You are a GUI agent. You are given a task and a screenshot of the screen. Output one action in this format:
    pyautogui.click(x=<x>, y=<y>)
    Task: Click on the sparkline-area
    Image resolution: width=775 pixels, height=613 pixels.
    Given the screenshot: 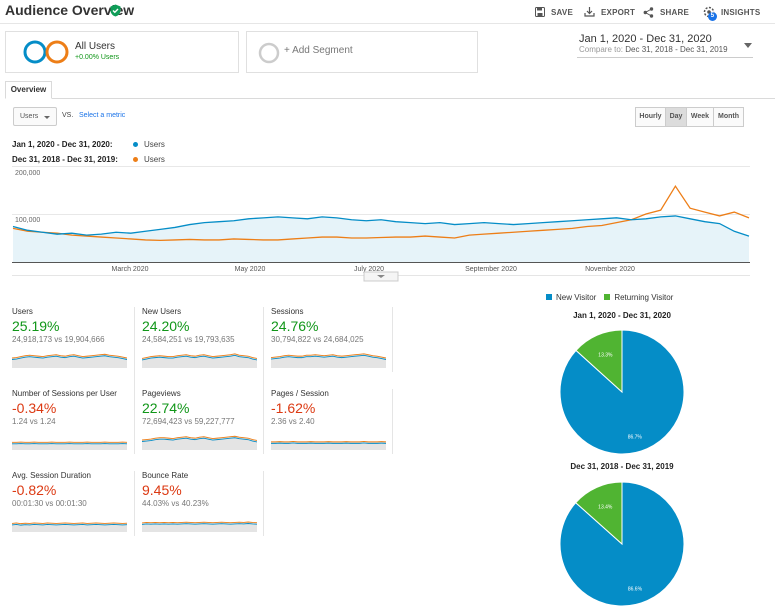 What is the action you would take?
    pyautogui.click(x=199, y=360)
    